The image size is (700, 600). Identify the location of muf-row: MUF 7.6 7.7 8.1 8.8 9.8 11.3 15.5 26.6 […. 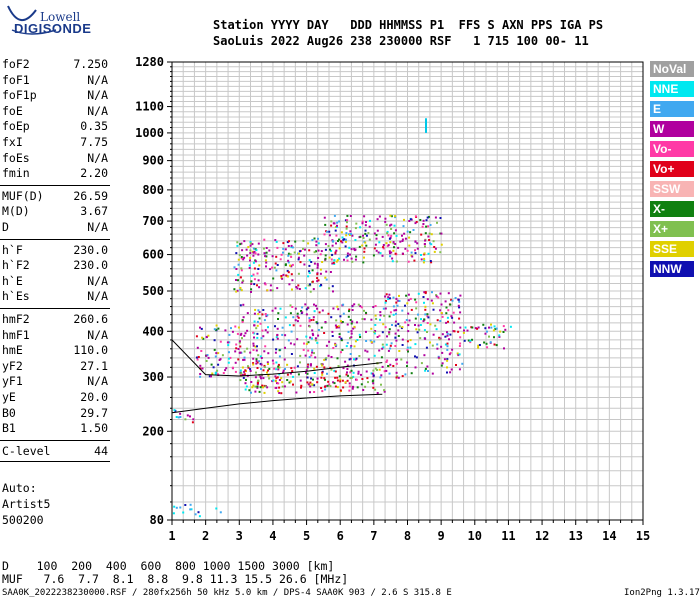
(175, 579).